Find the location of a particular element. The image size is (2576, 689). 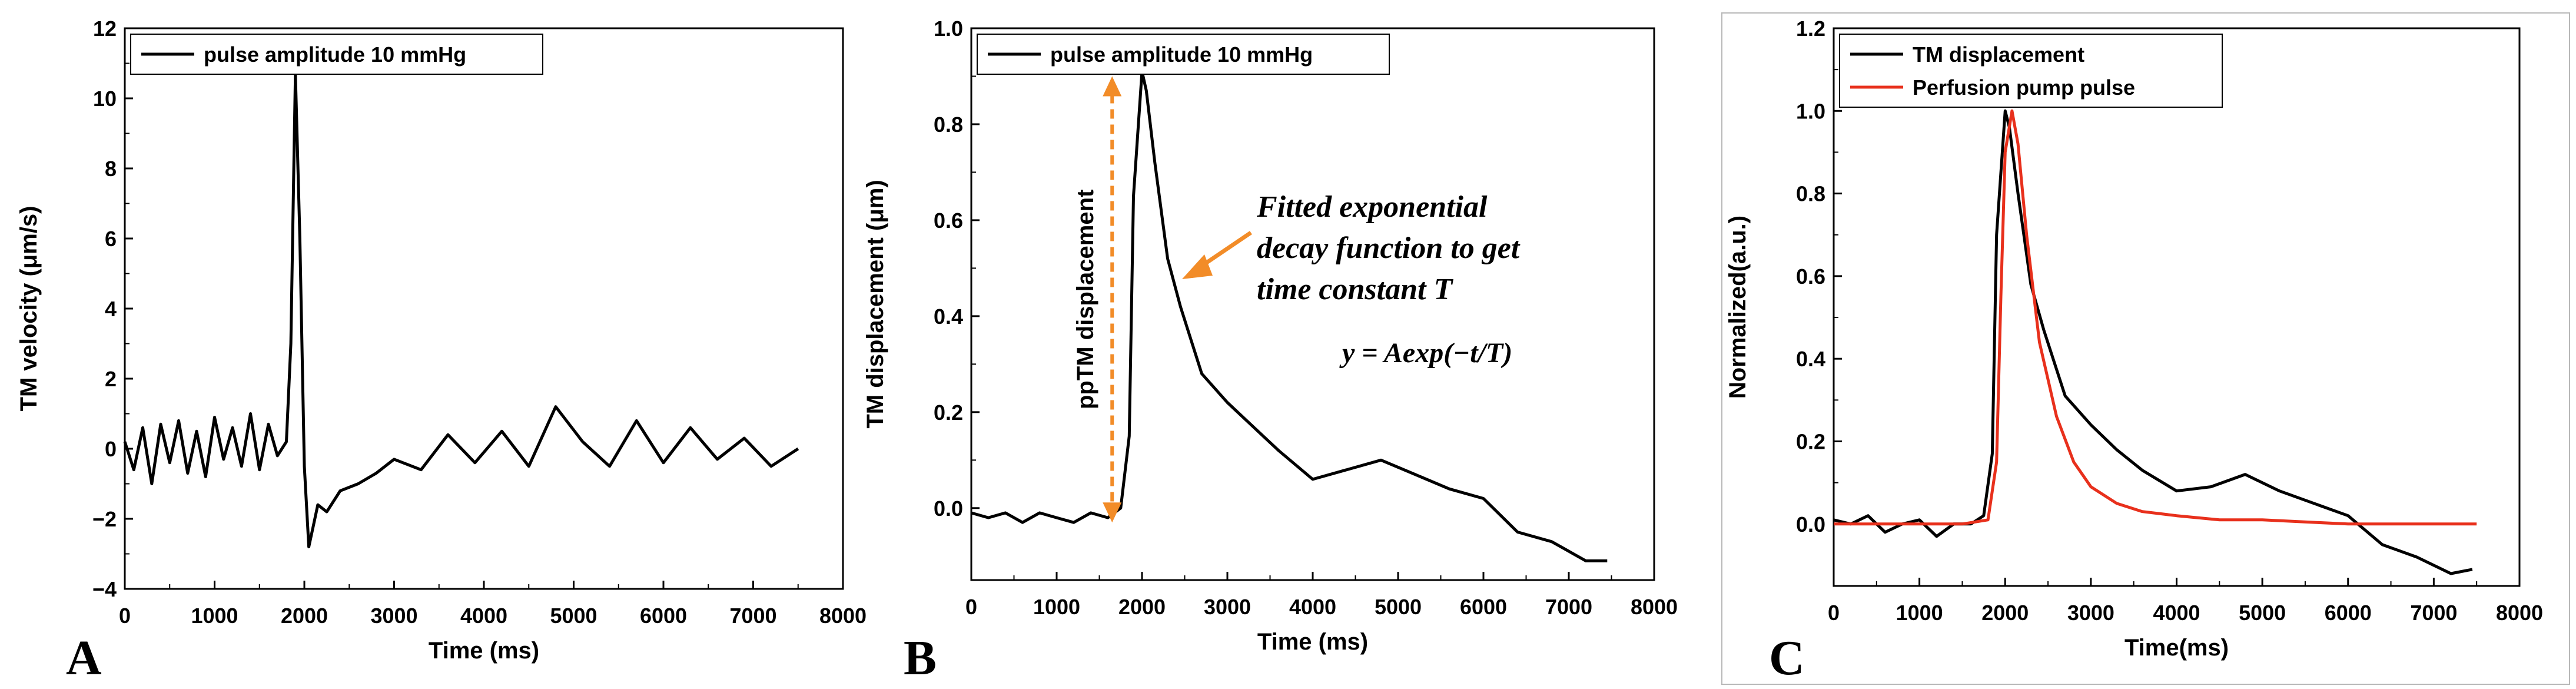

pp-arrow-head-top is located at coordinates (1112, 87).